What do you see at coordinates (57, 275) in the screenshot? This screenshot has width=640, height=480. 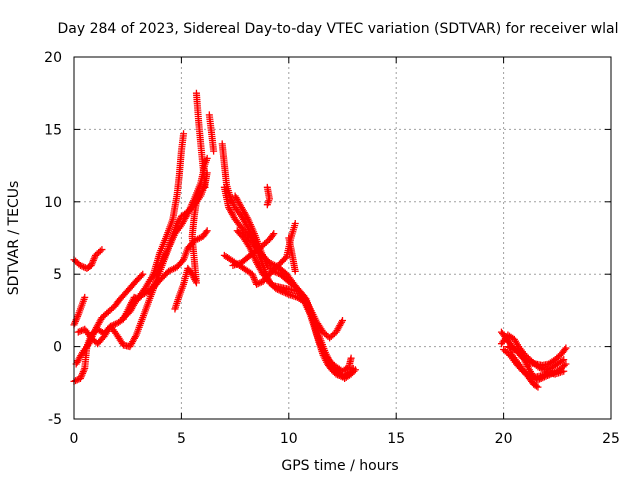 I see `y-tick-label: 5` at bounding box center [57, 275].